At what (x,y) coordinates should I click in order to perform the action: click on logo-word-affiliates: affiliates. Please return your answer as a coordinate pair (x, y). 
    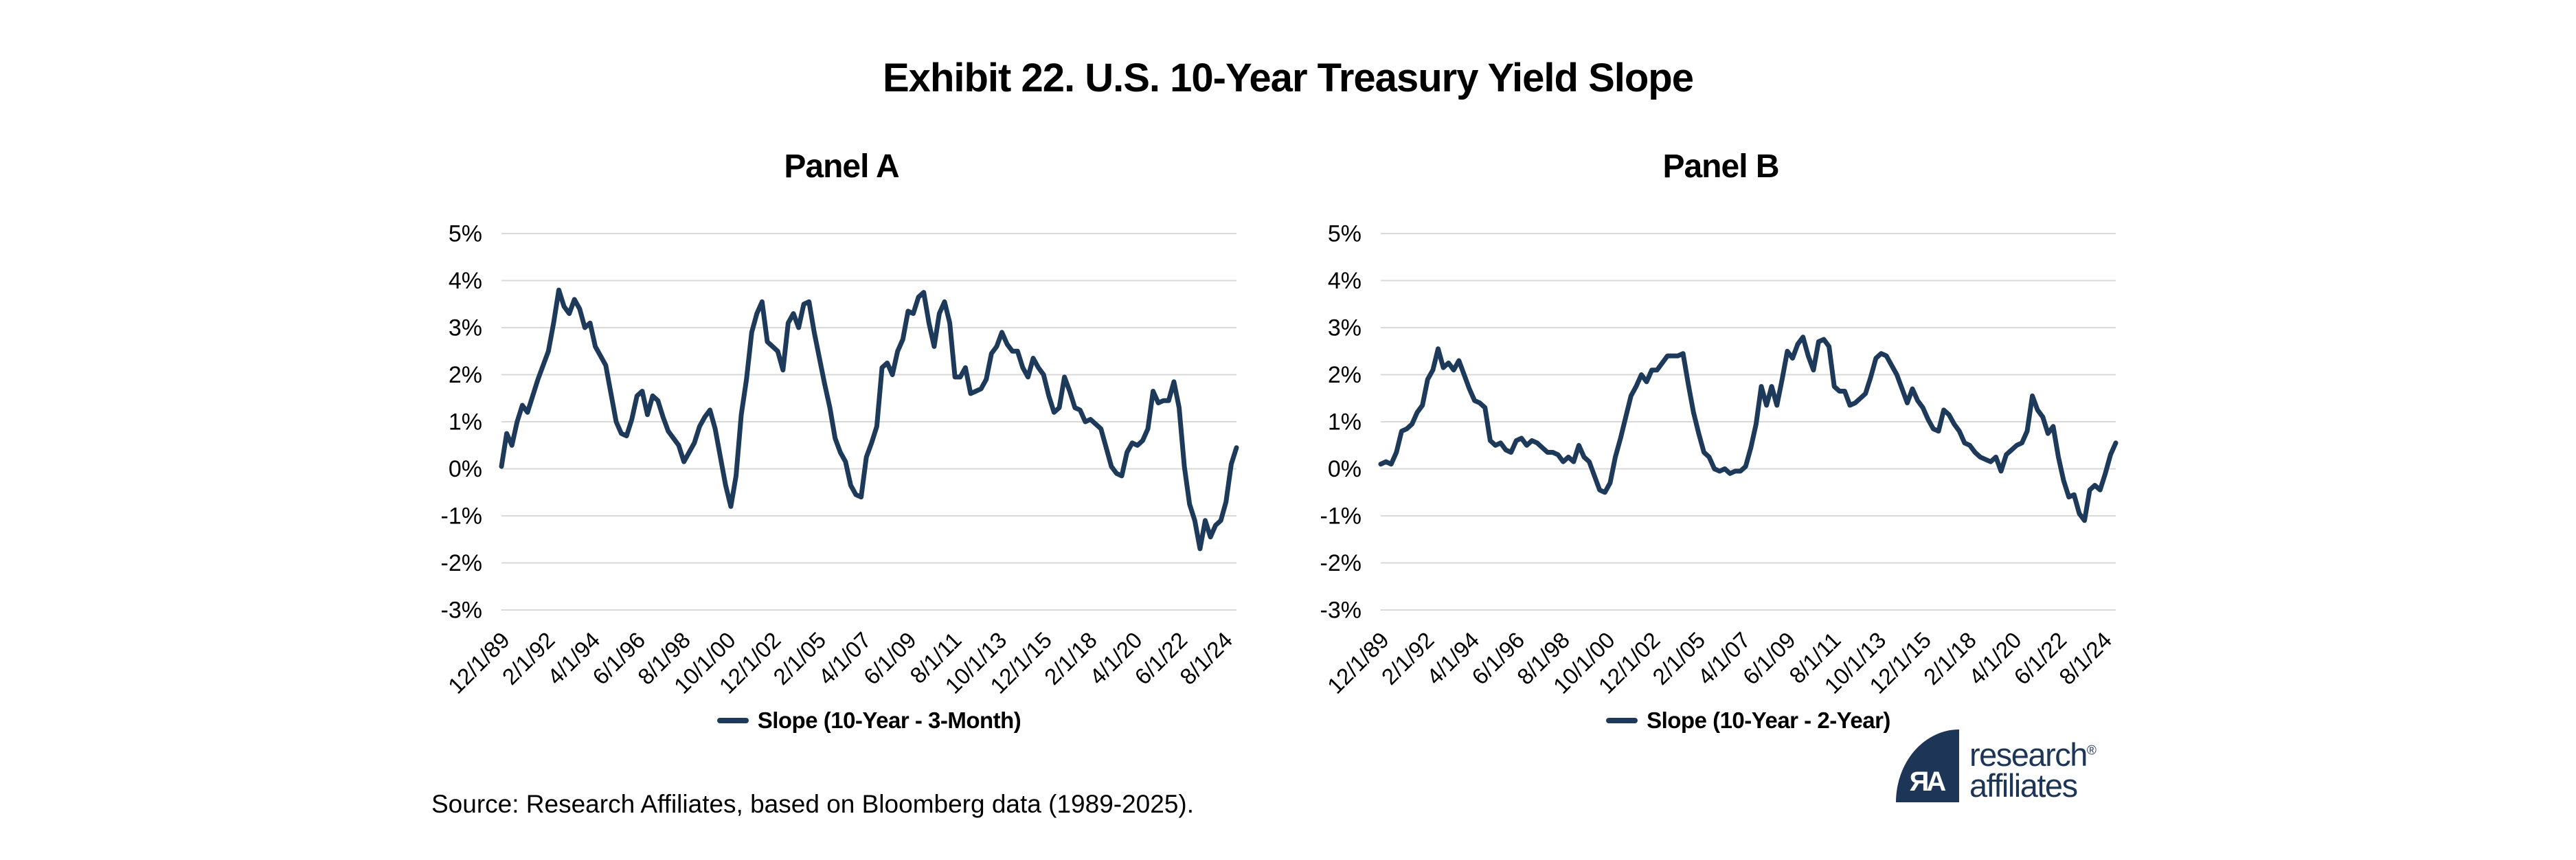
    Looking at the image, I should click on (2023, 786).